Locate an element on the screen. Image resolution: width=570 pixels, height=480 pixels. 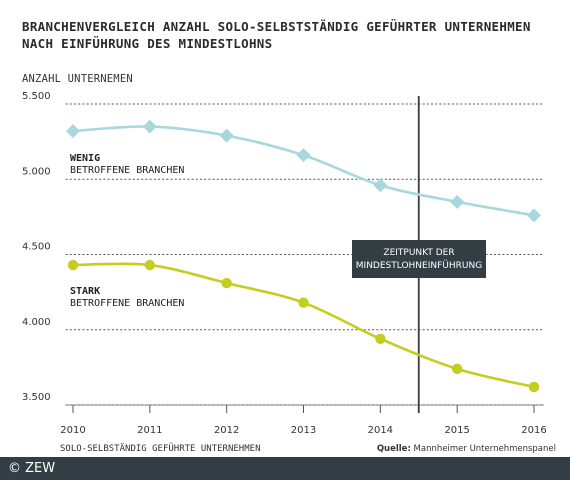
source-text: Mannheimer Unternehmenspanel is located at coordinates (483, 449).